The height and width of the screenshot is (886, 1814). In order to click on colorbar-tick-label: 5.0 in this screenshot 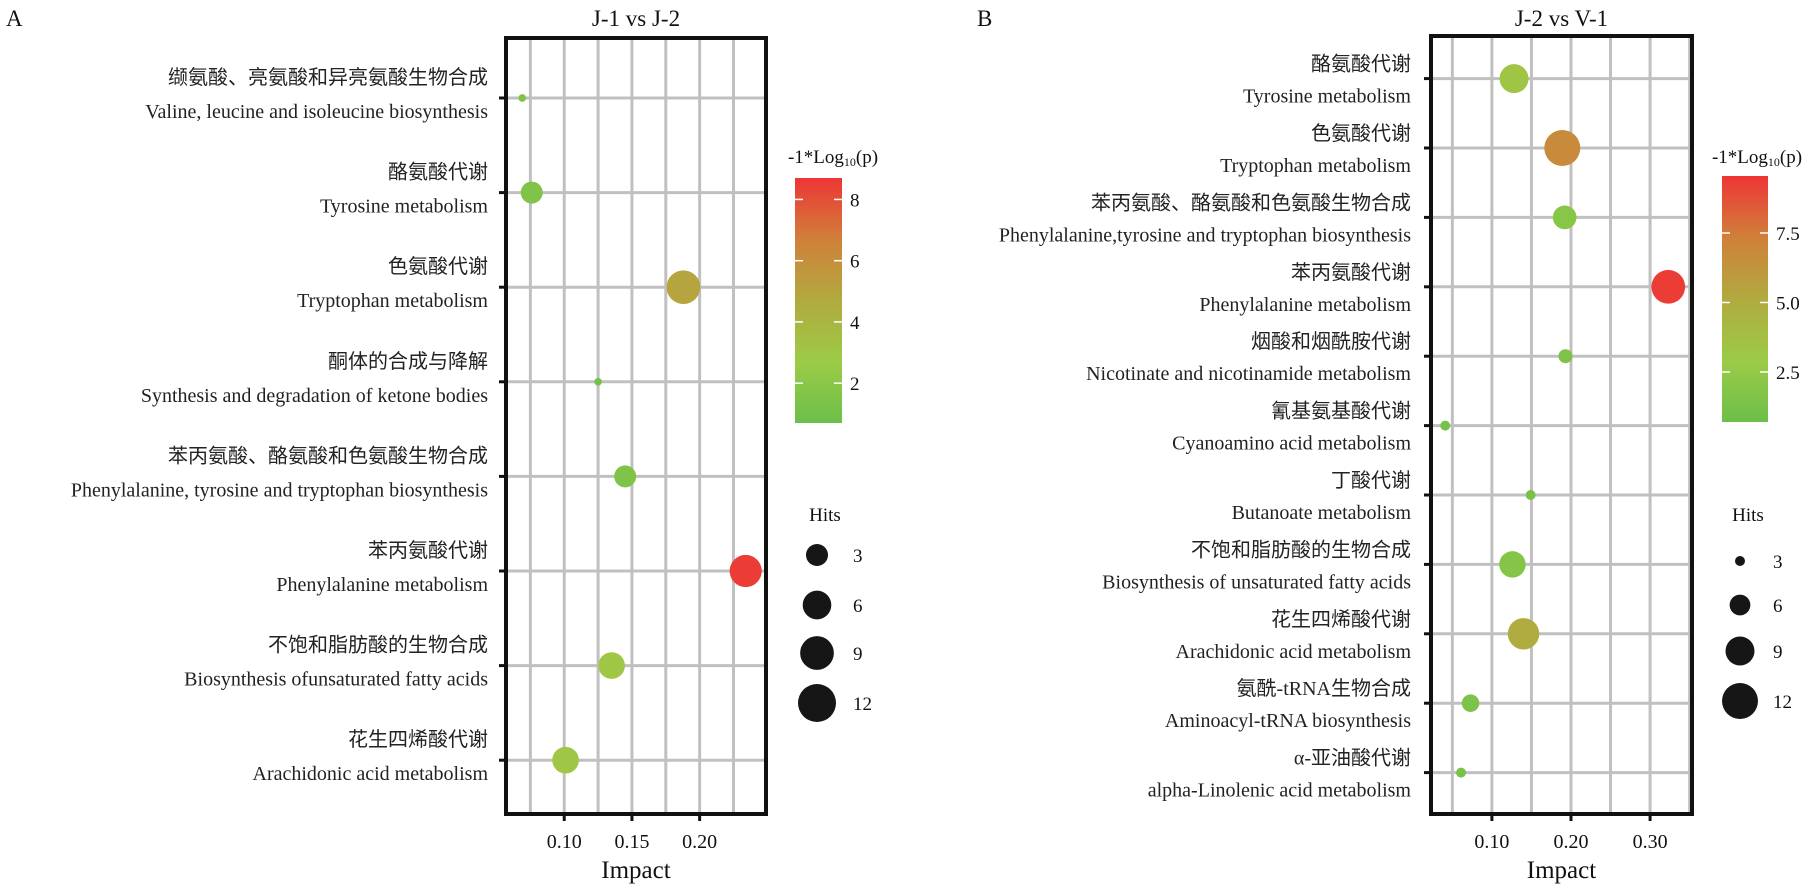, I will do `click(1788, 303)`.